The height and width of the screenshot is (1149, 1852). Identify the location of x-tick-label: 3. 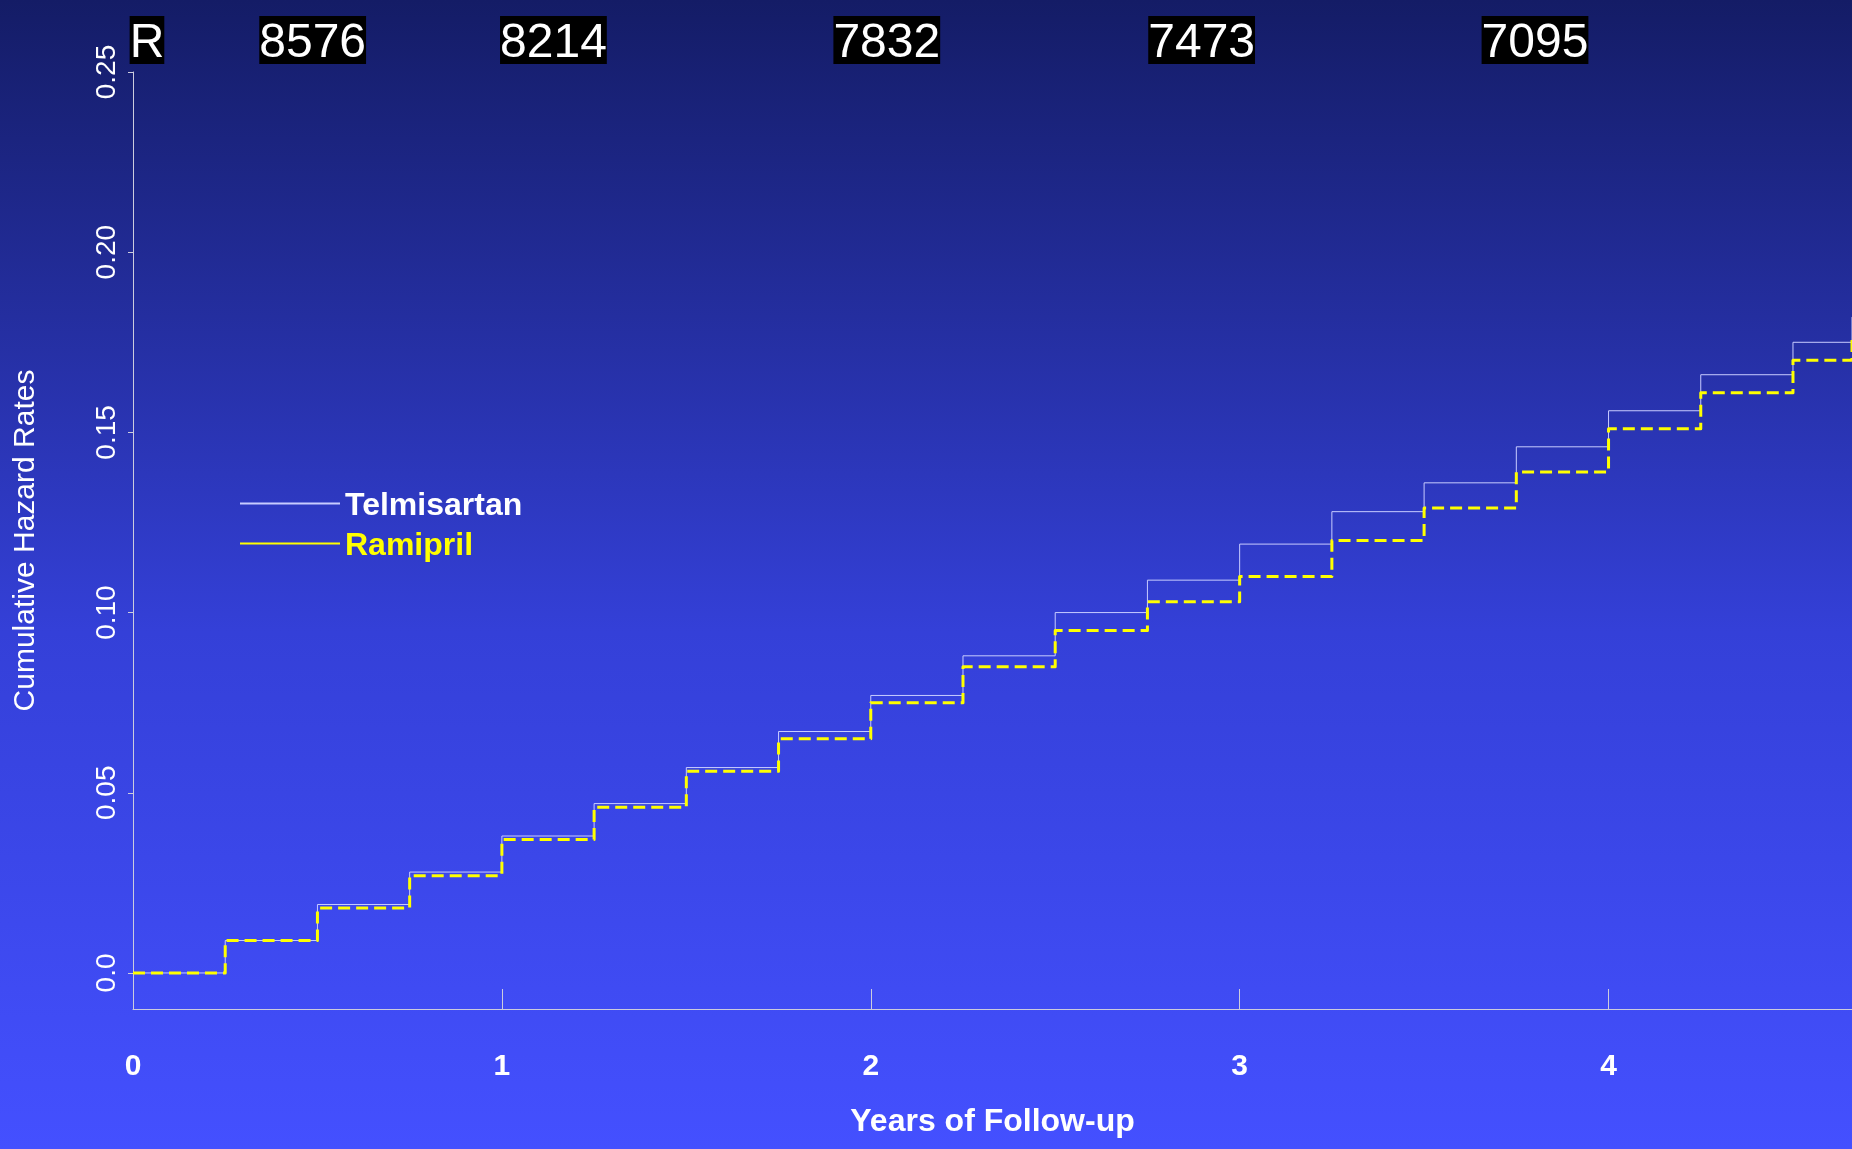
(1239, 1064).